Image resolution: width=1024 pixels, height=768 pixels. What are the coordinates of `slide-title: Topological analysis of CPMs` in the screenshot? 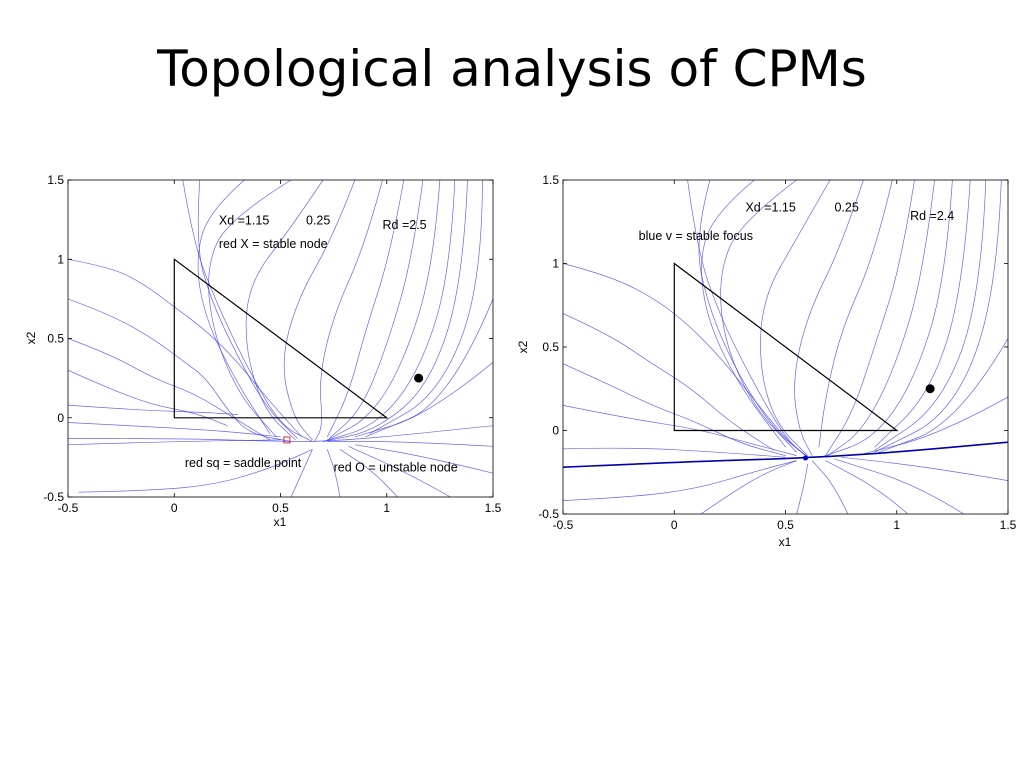 It's located at (512, 69).